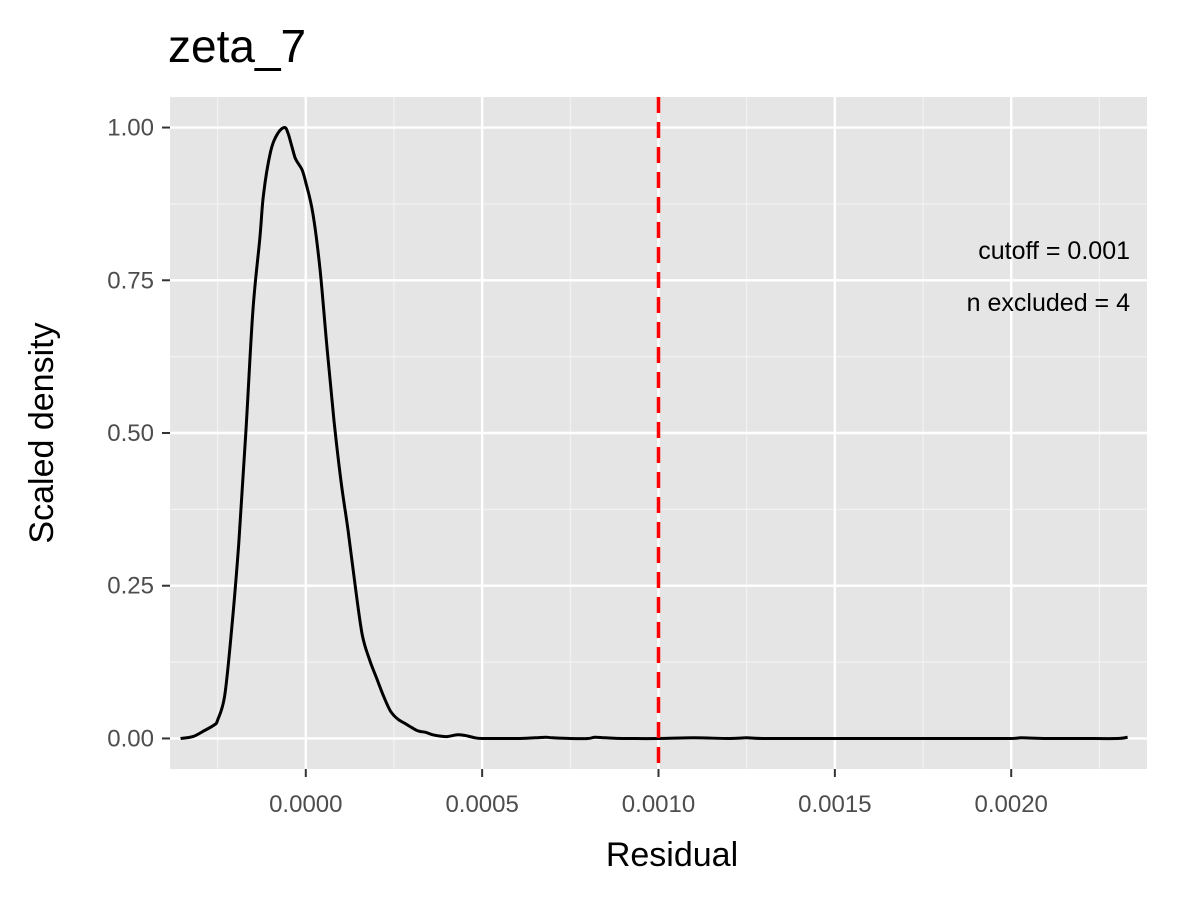  I want to click on annotation-excluded: n excluded = 4, so click(1048, 303).